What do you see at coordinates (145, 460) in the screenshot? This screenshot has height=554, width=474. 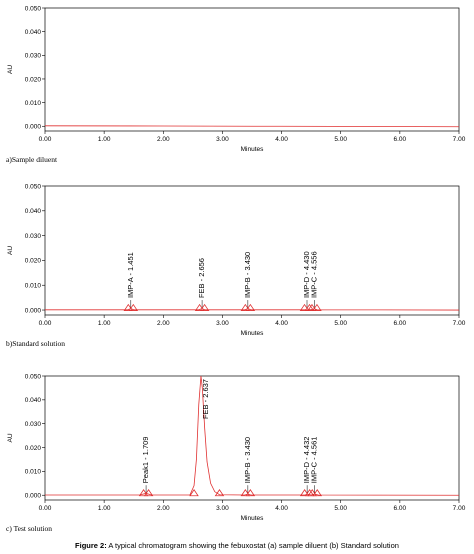 I see `peak-label: Peak1 - 1.709` at bounding box center [145, 460].